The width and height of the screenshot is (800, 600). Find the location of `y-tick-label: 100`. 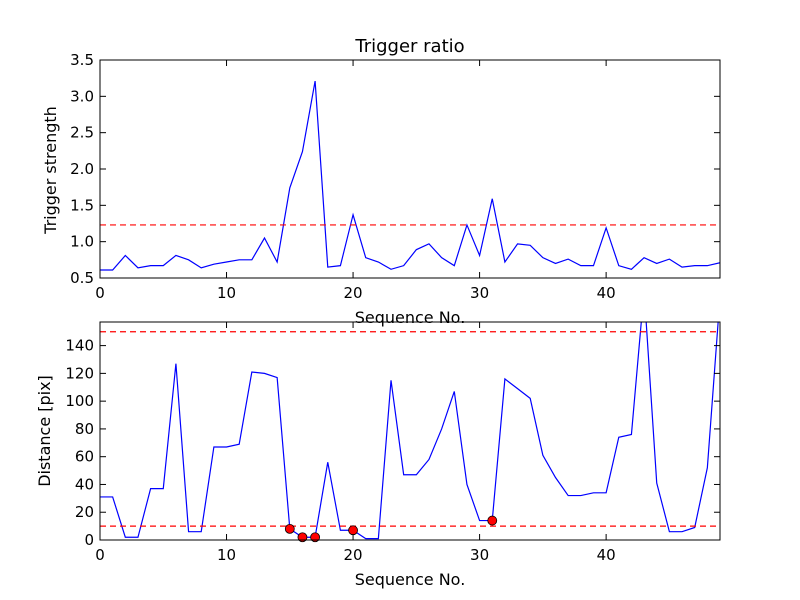

y-tick-label: 100 is located at coordinates (79, 401).